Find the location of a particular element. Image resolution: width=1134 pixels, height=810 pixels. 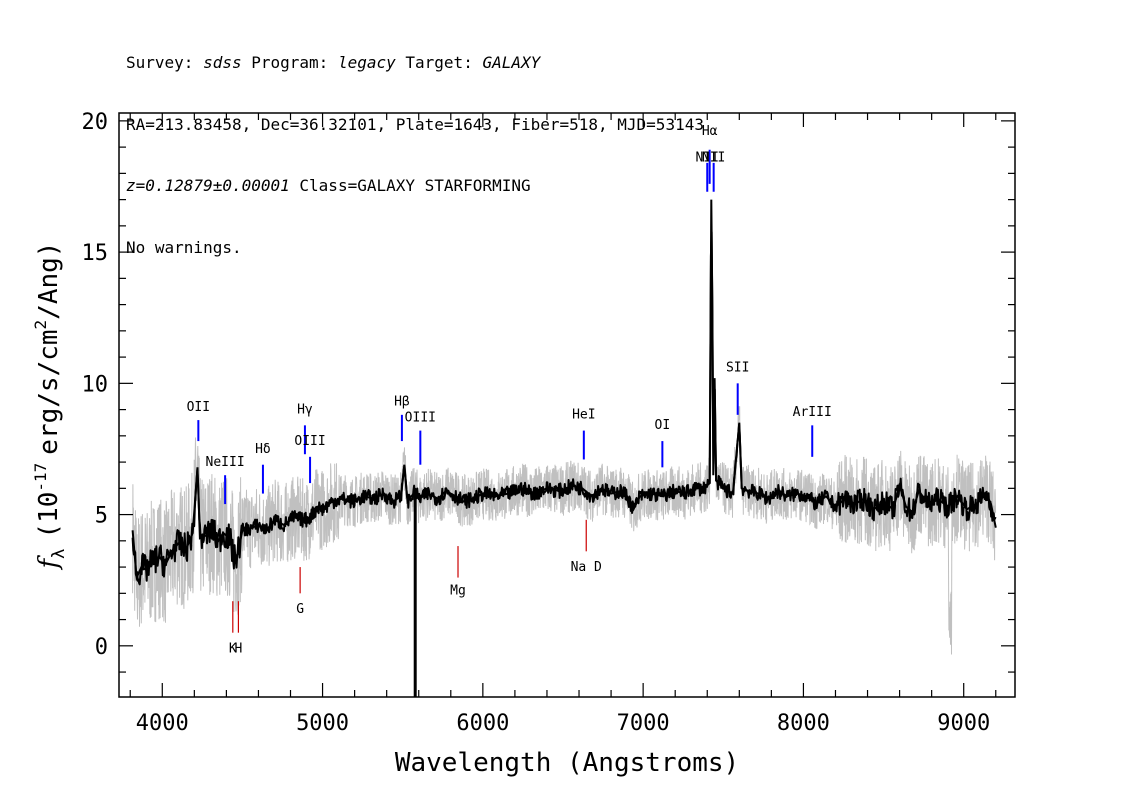

emission-line-label: ArIII is located at coordinates (812, 412).